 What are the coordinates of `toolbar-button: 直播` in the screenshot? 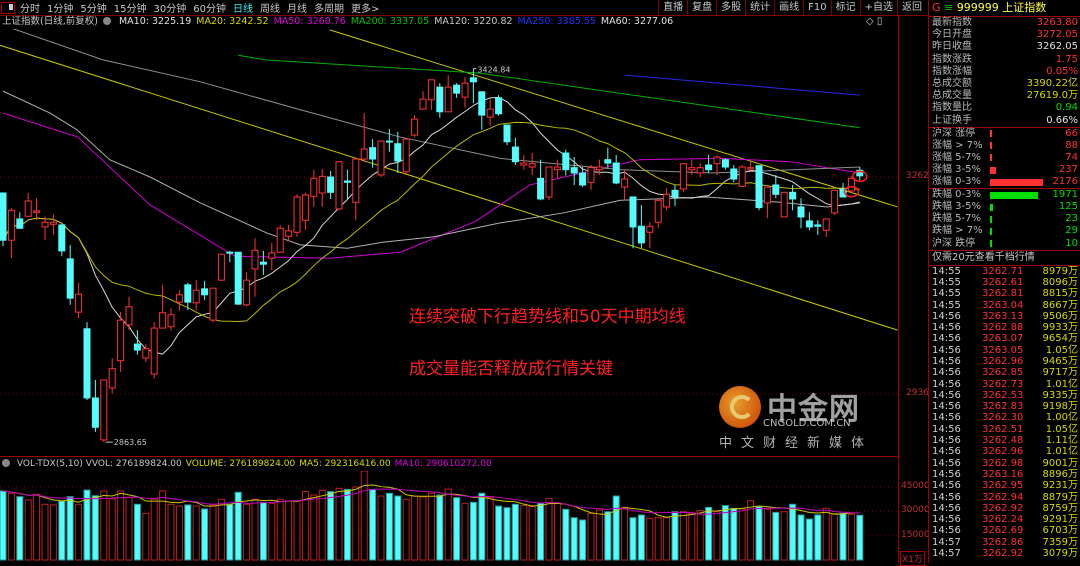 It's located at (672, 7).